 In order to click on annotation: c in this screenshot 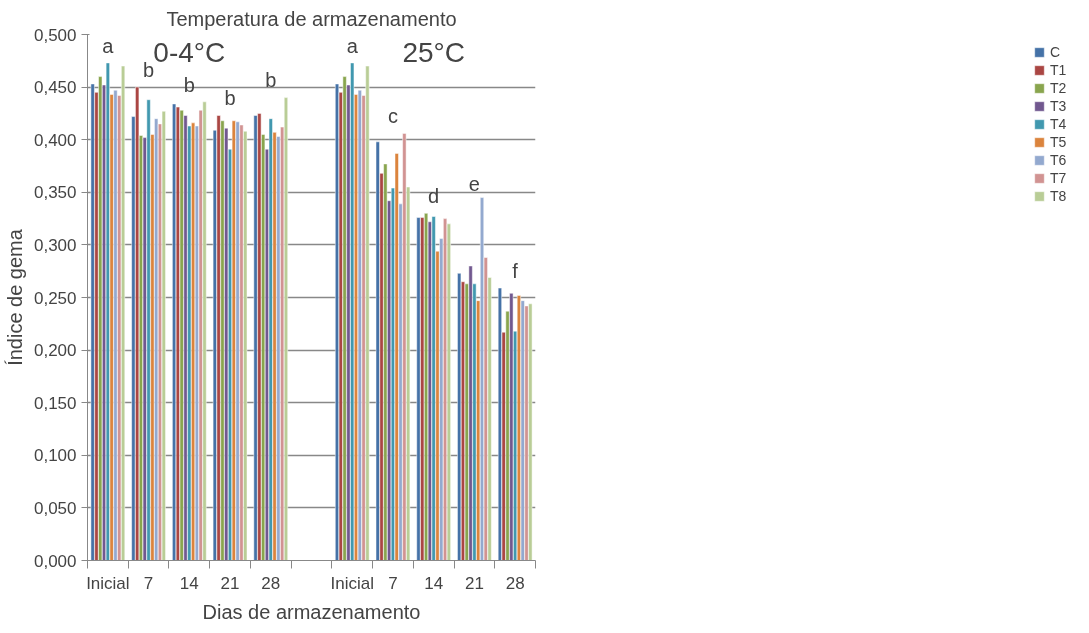, I will do `click(392, 116)`.